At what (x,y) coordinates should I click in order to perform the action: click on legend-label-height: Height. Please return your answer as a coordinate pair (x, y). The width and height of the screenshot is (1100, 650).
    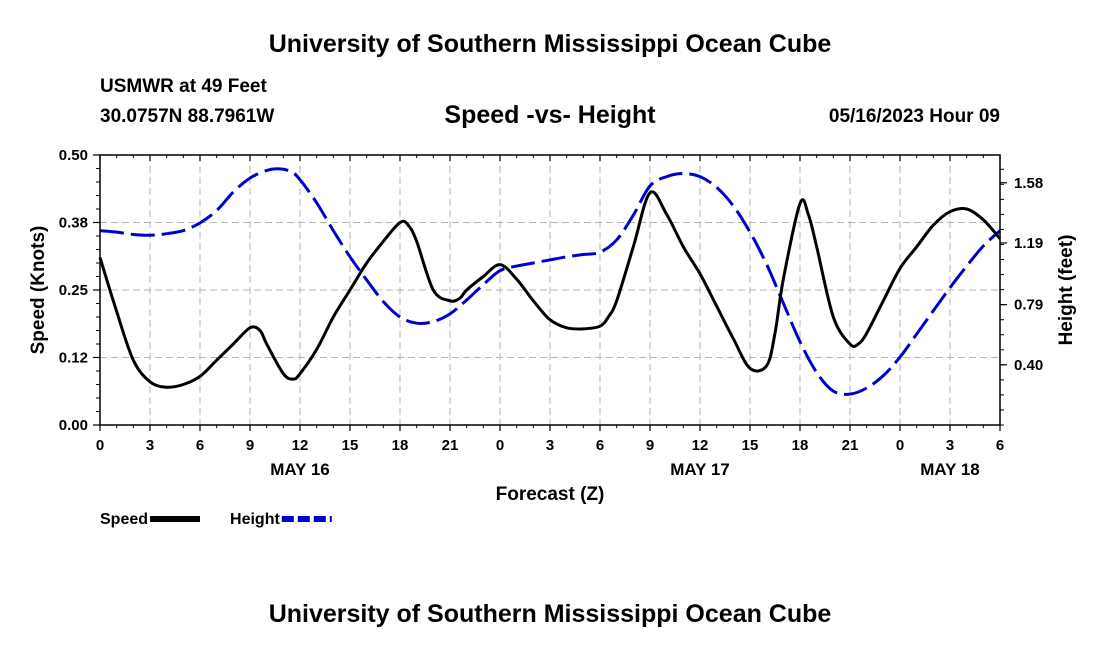
    Looking at the image, I should click on (255, 519).